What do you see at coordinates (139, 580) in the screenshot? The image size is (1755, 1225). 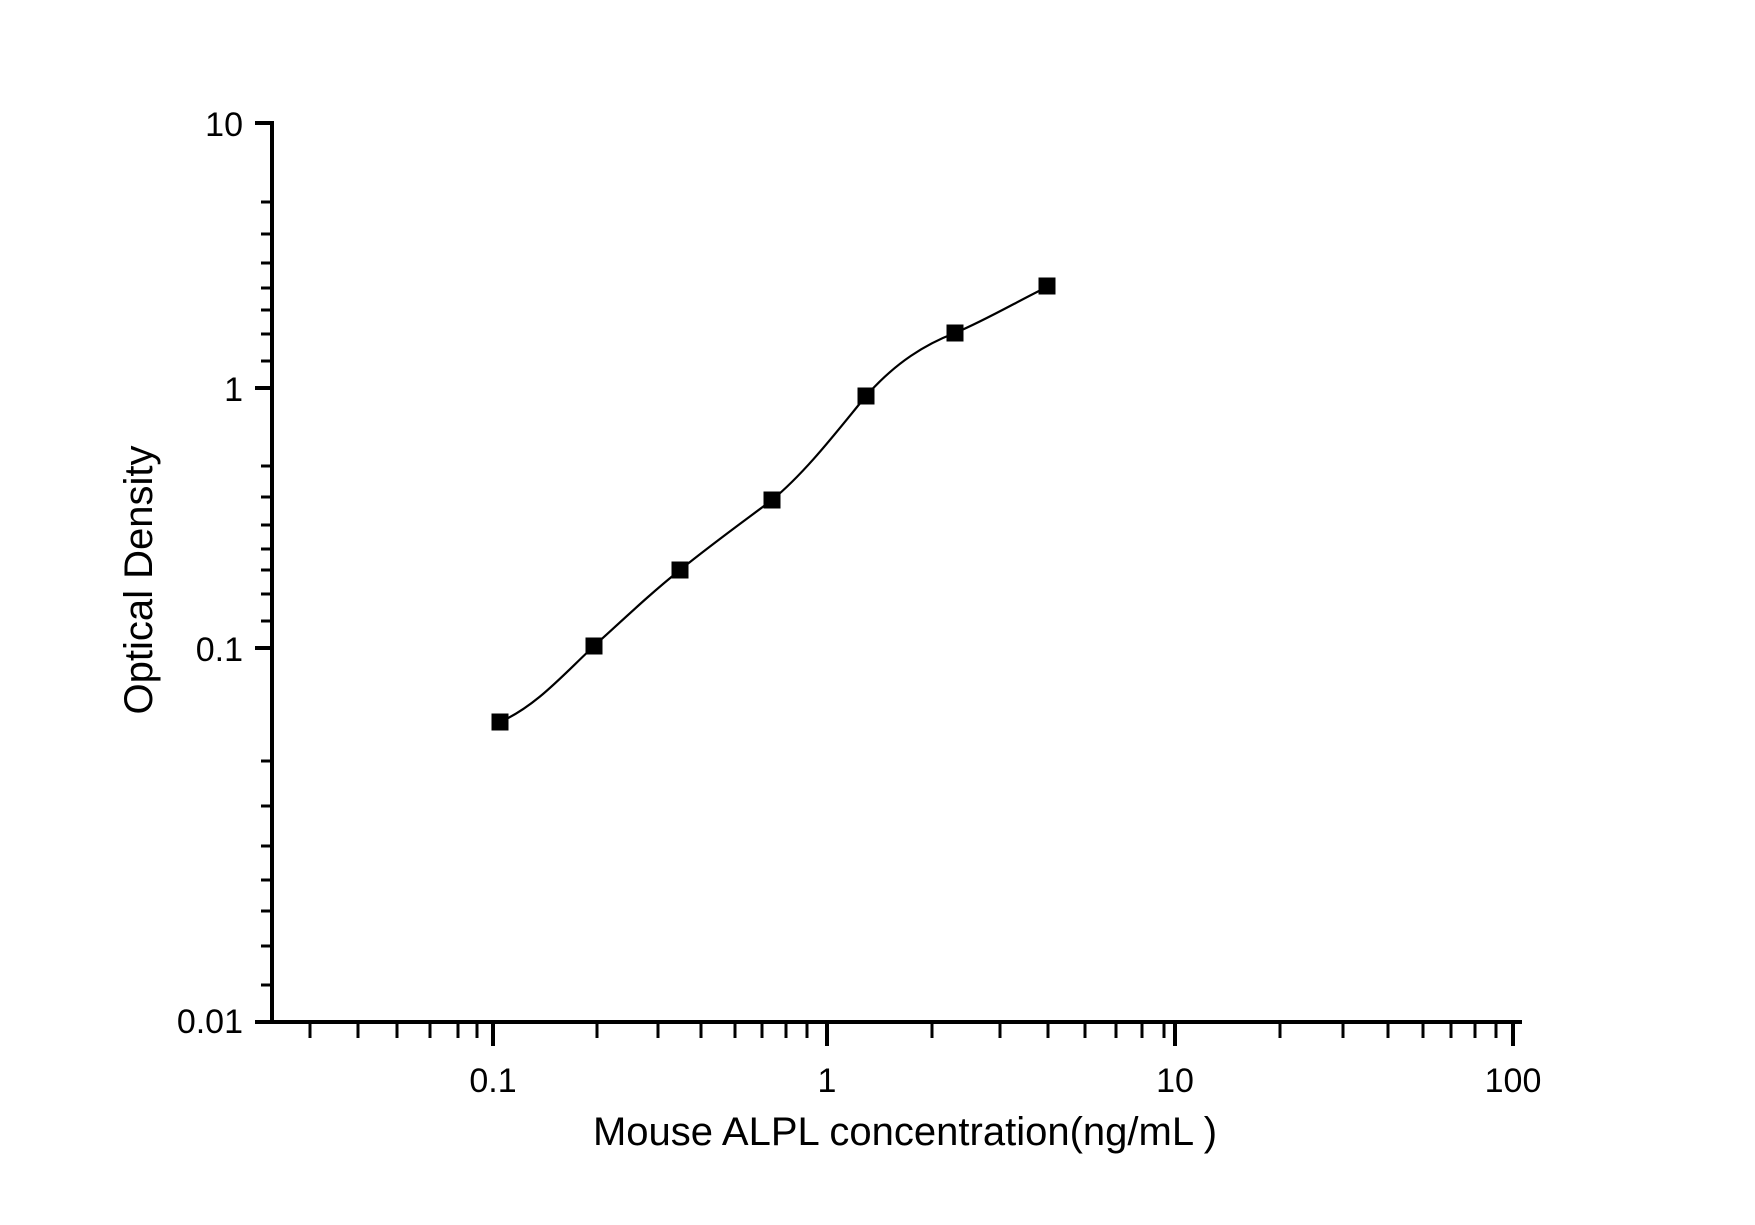 I see `y-axis-title: Optical Density` at bounding box center [139, 580].